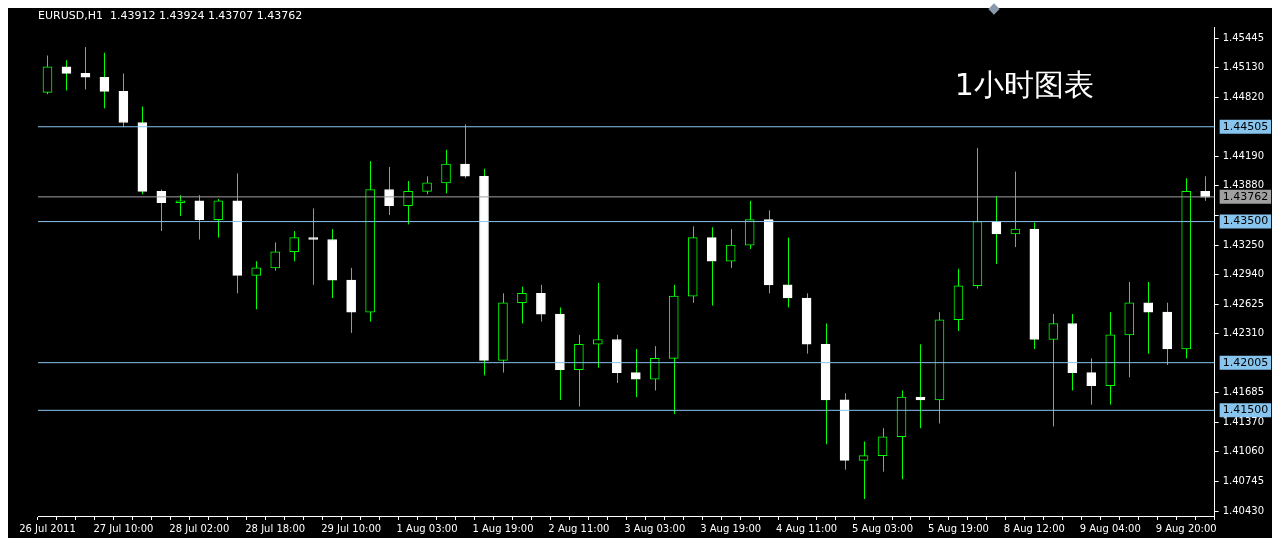  Describe the element at coordinates (807, 528) in the screenshot. I see `x-tick-label: 4 Aug 11:00` at that location.